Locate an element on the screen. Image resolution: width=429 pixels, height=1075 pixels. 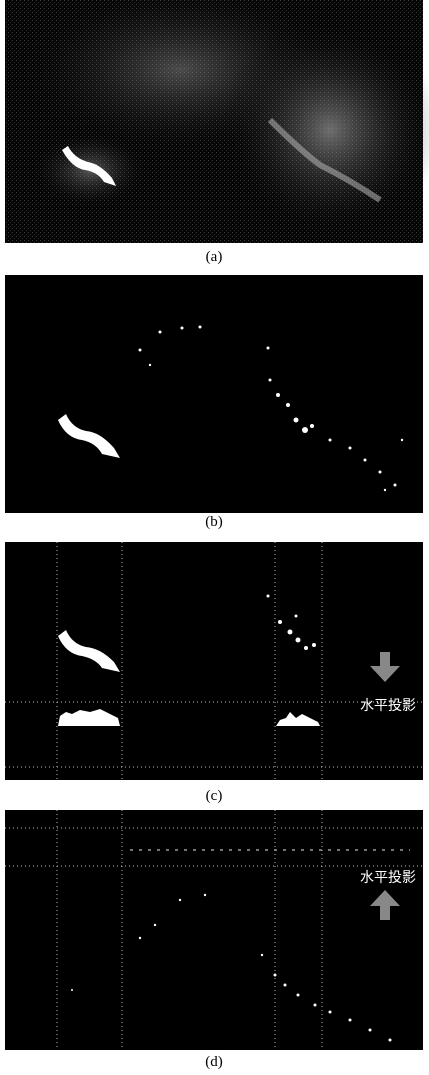
panel-label: (c) is located at coordinates (214, 796).